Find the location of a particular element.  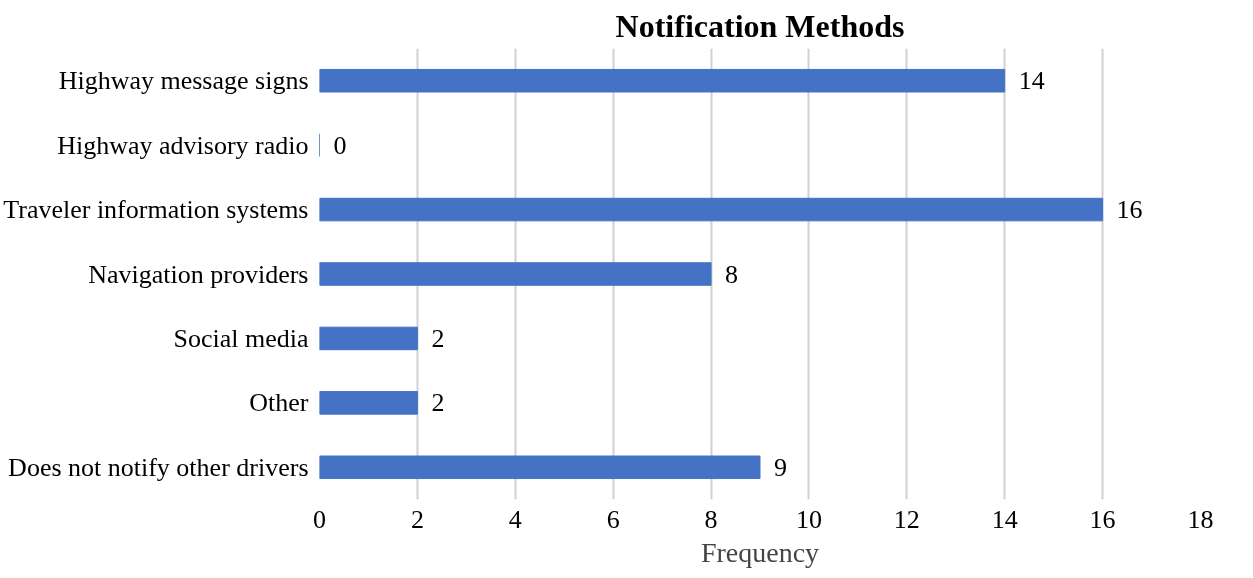

x-tick-label: 14 is located at coordinates (1004, 519).